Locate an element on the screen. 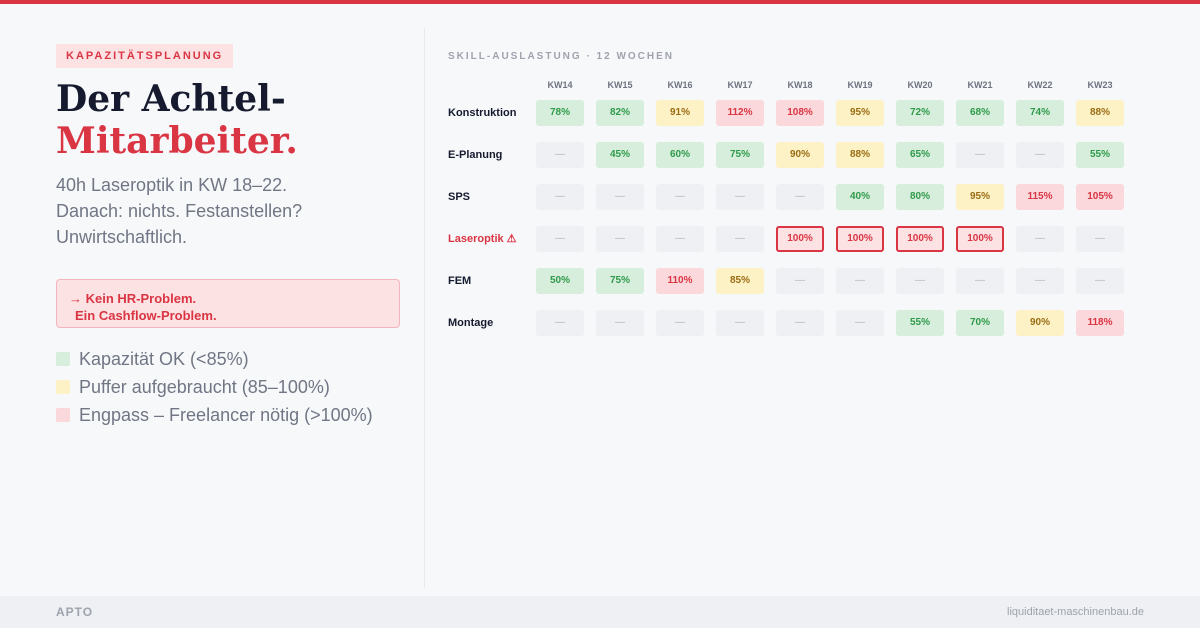 Image resolution: width=1200 pixels, height=628 pixels. callout-line-1: → Kein HR-Problem. is located at coordinates (133, 298).